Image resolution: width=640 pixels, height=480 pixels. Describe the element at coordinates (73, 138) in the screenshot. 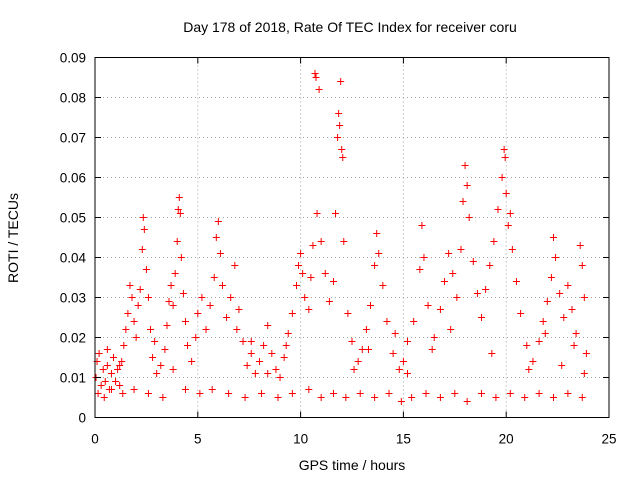

I see `y-tick-label: 0.07` at that location.